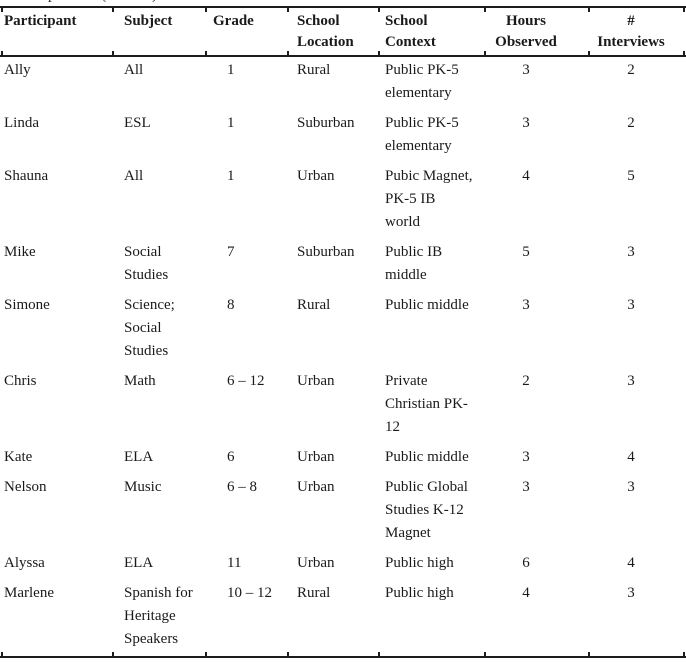 The width and height of the screenshot is (686, 662). Describe the element at coordinates (231, 457) in the screenshot. I see `table-cell-grade: 6` at that location.